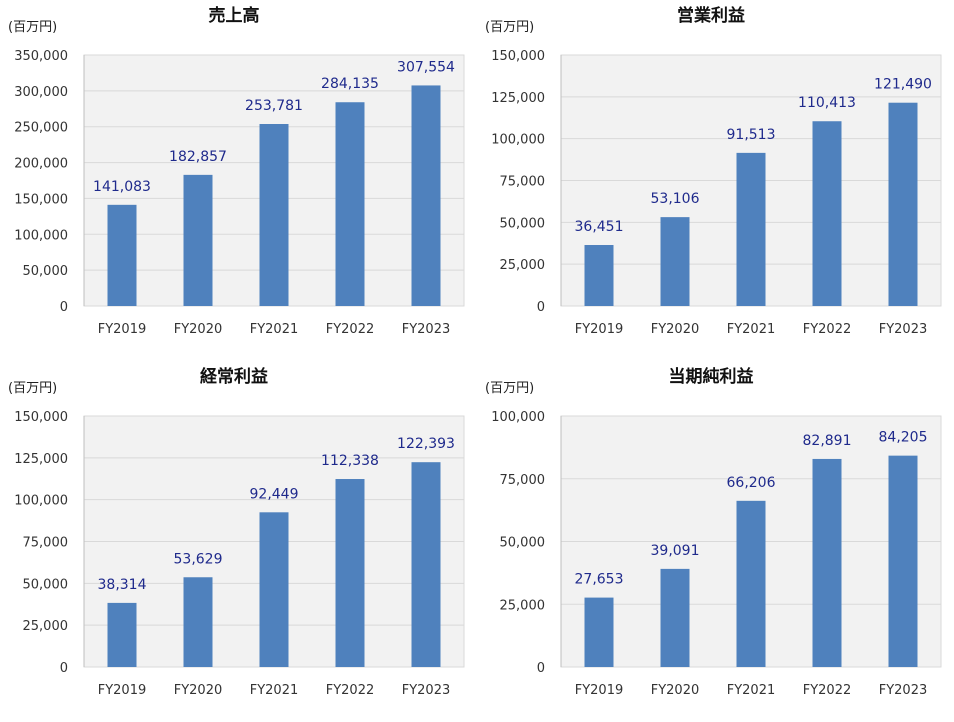 The image size is (954, 722). I want to click on data-label: 112,338, so click(350, 461).